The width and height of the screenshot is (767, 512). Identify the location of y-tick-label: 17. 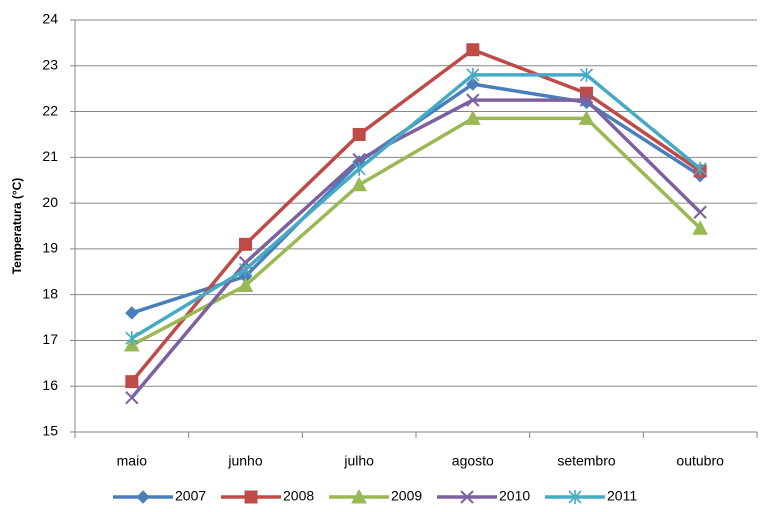
(50, 339).